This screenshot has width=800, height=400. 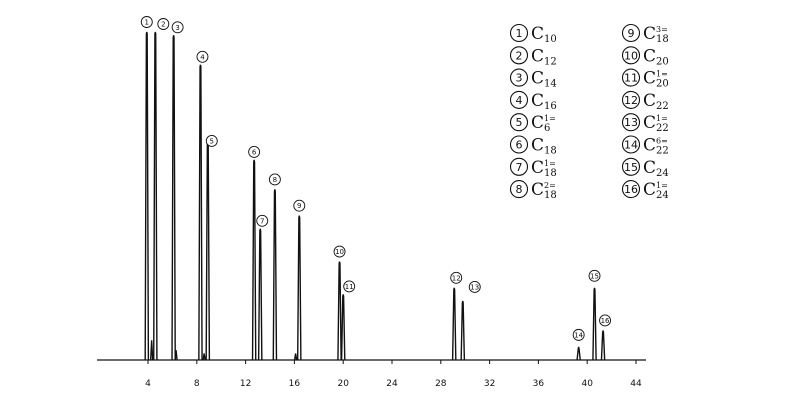 I want to click on legend-number: 11, so click(x=631, y=78).